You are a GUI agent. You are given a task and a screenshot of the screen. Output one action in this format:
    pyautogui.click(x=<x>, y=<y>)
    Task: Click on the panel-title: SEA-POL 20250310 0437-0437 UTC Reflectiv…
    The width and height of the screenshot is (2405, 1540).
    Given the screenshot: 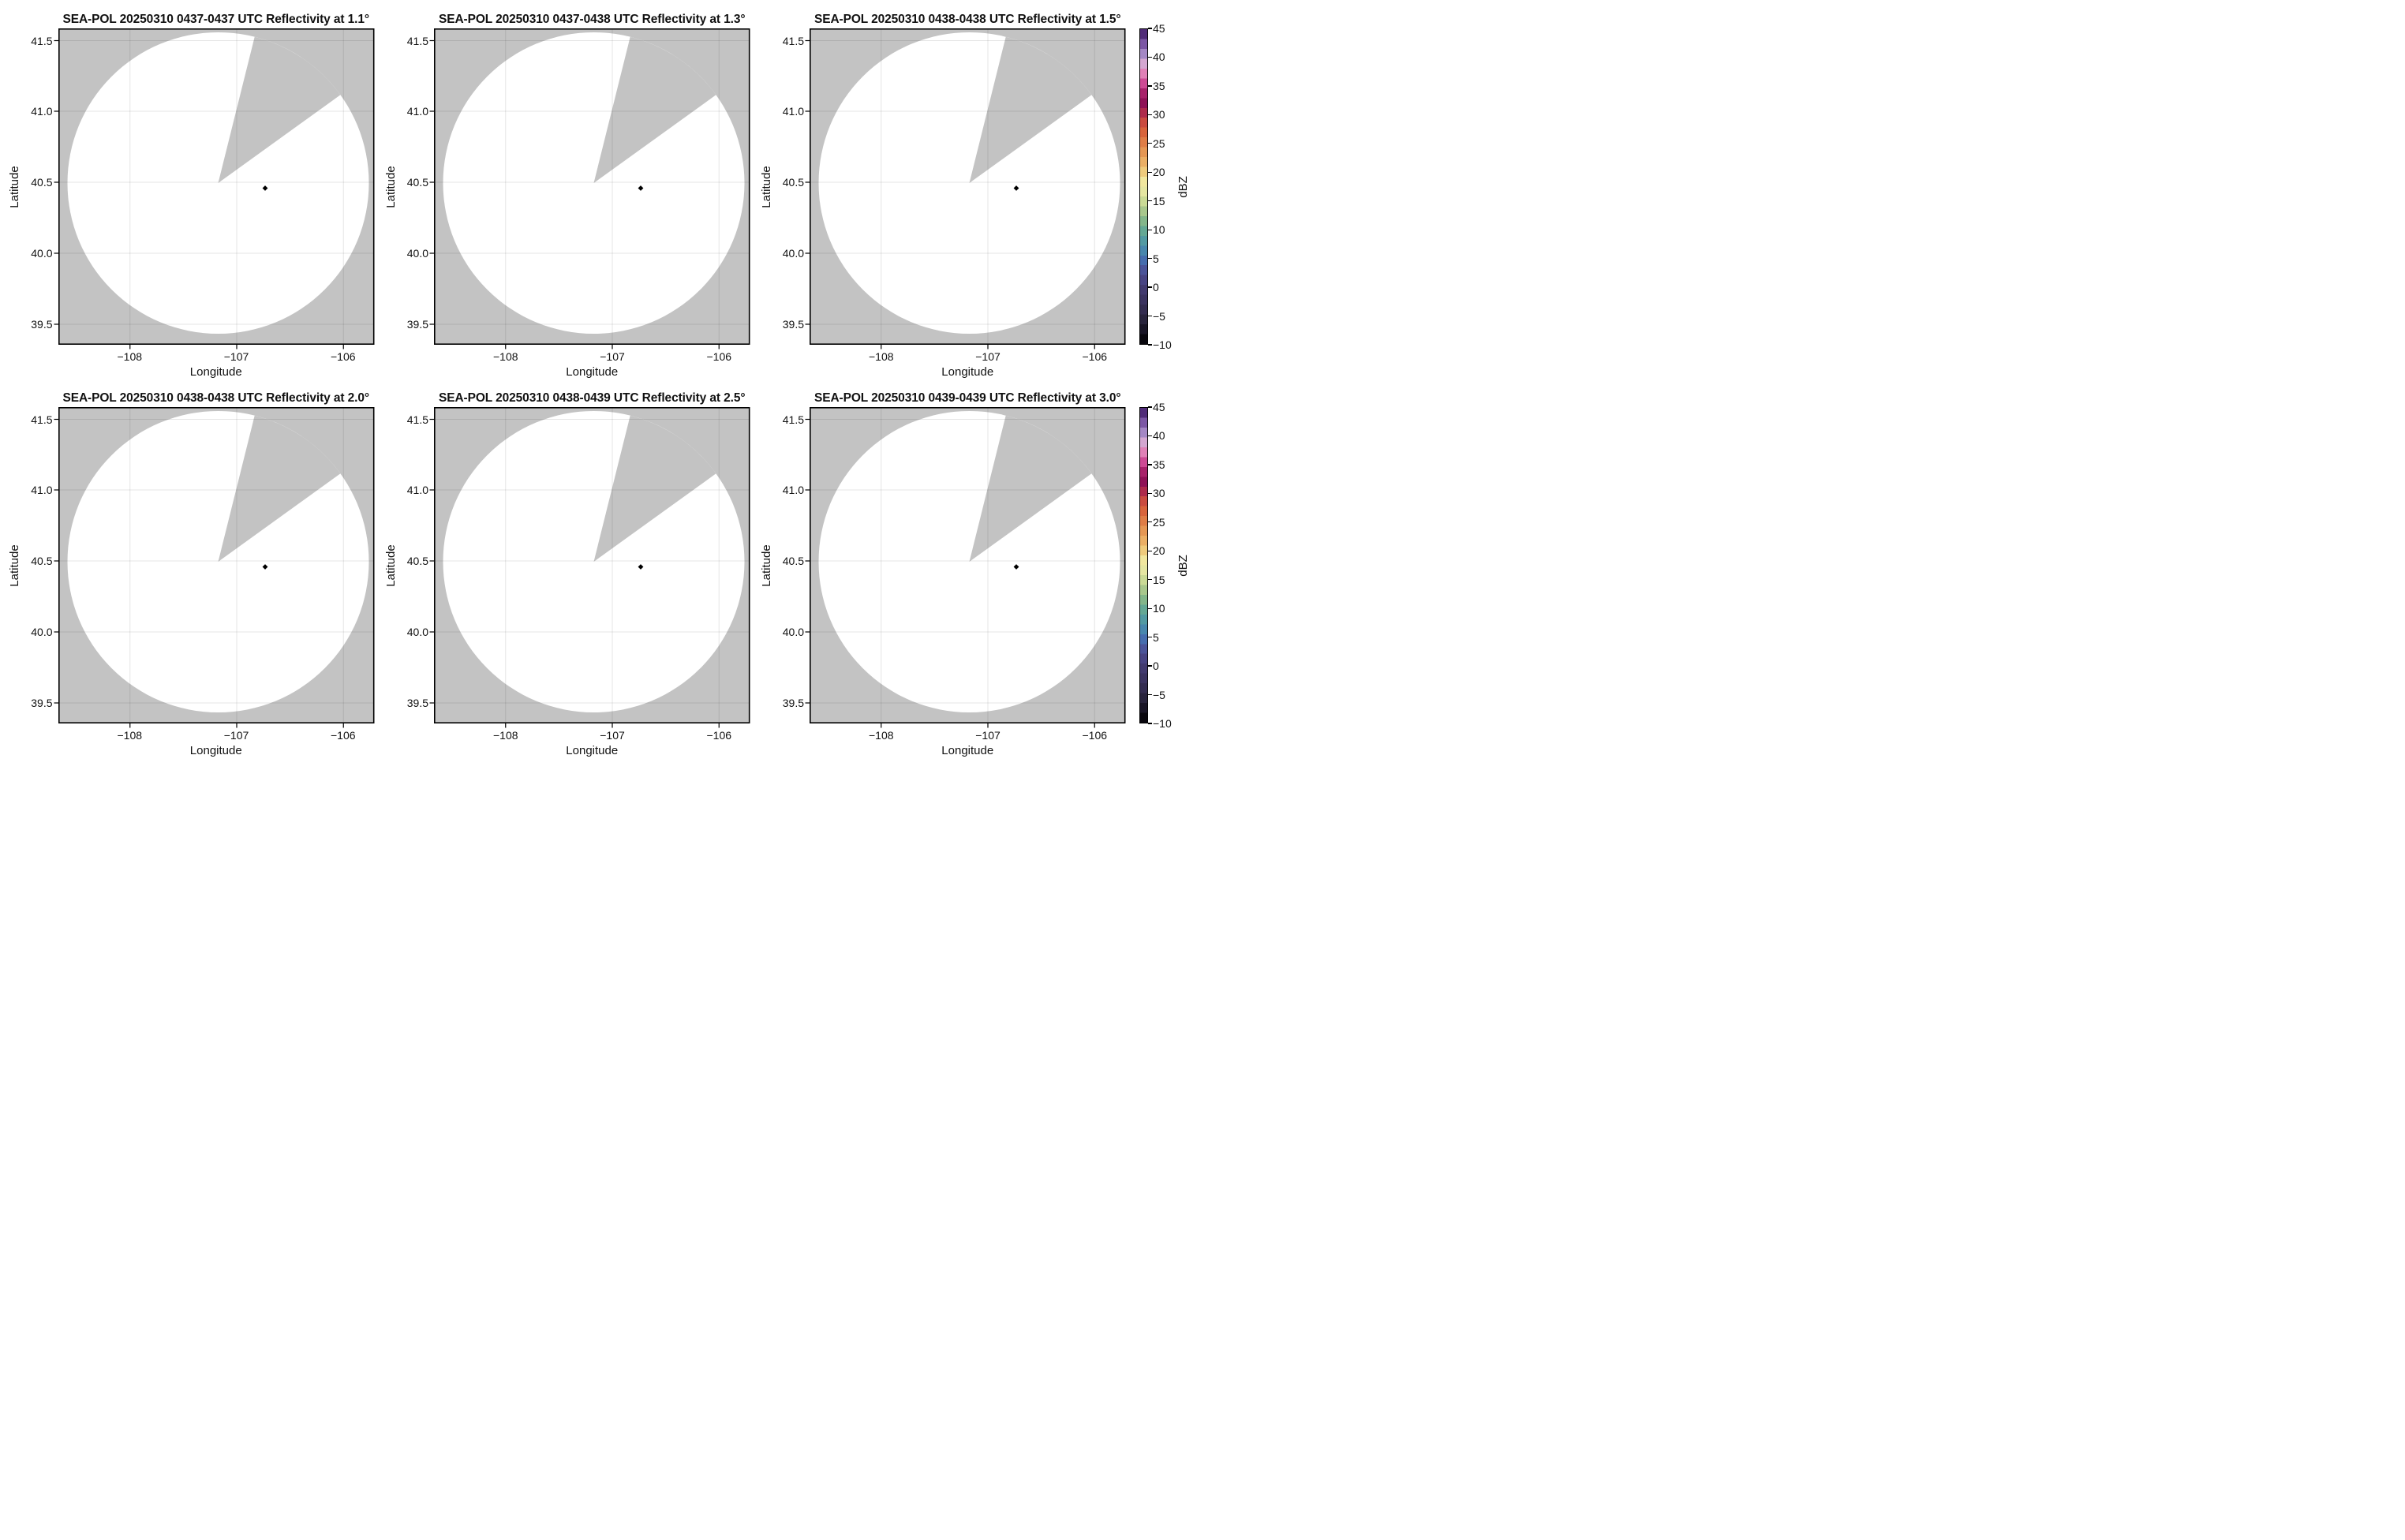 What is the action you would take?
    pyautogui.click(x=216, y=19)
    